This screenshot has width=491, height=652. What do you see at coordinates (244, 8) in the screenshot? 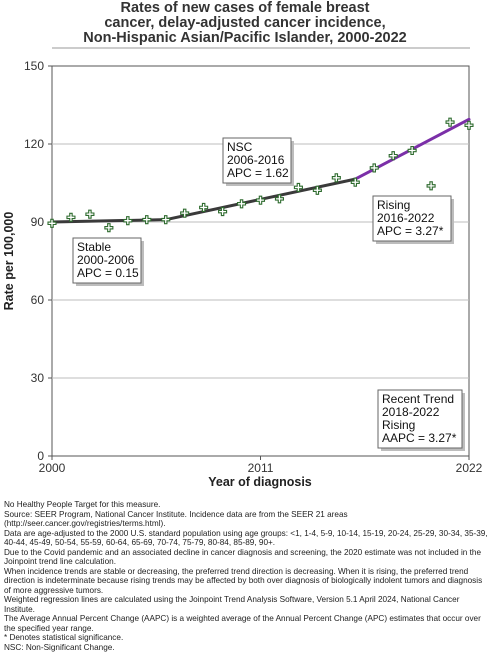
I see `title-line: Rates of new cases of female breast` at bounding box center [244, 8].